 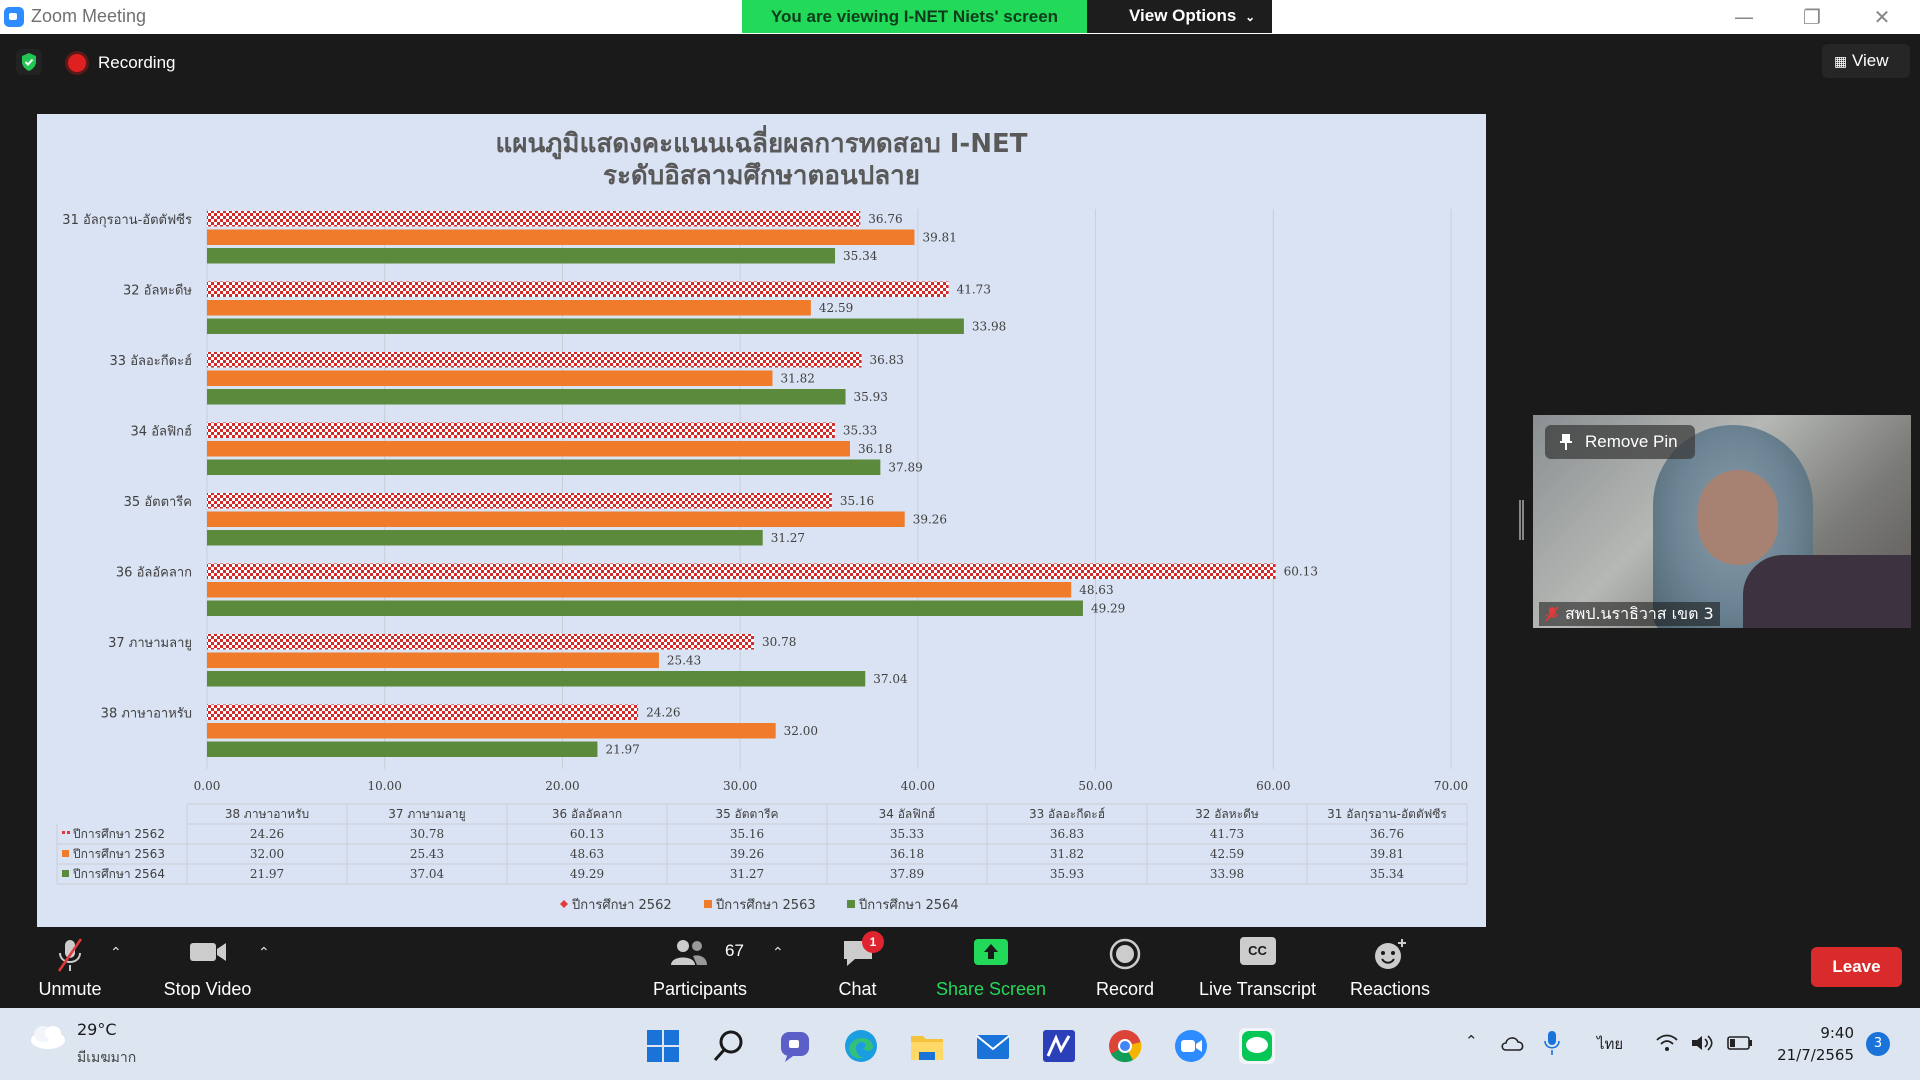 I want to click on table-header: 38 ภาษาอาหรับ, so click(x=267, y=814).